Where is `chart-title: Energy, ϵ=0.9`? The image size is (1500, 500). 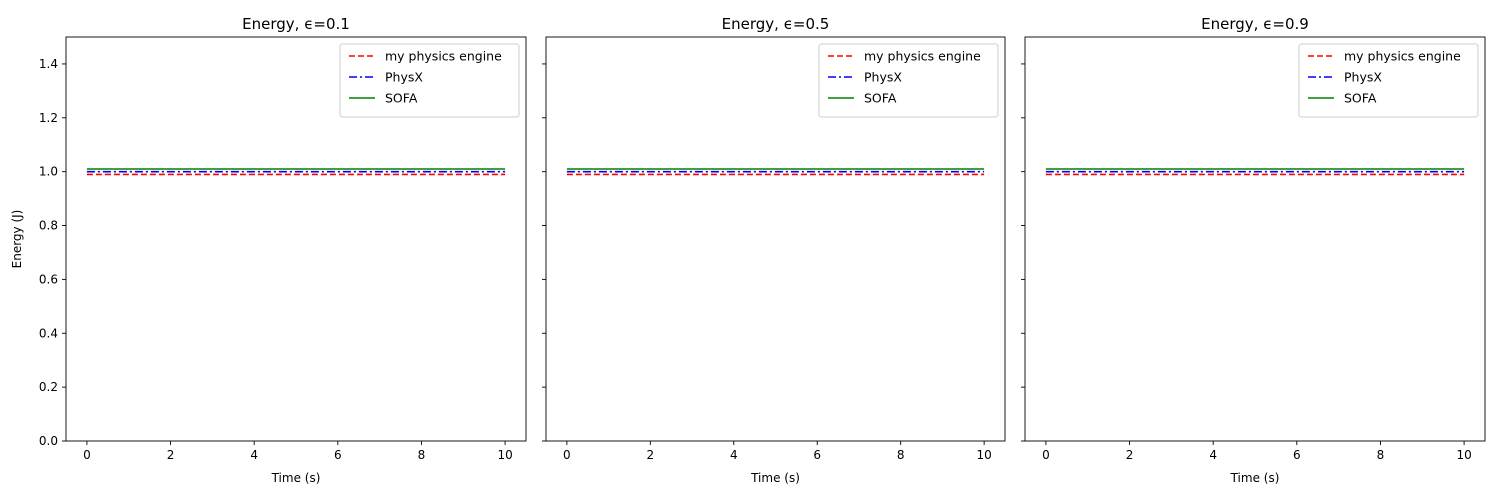 chart-title: Energy, ϵ=0.9 is located at coordinates (1255, 24).